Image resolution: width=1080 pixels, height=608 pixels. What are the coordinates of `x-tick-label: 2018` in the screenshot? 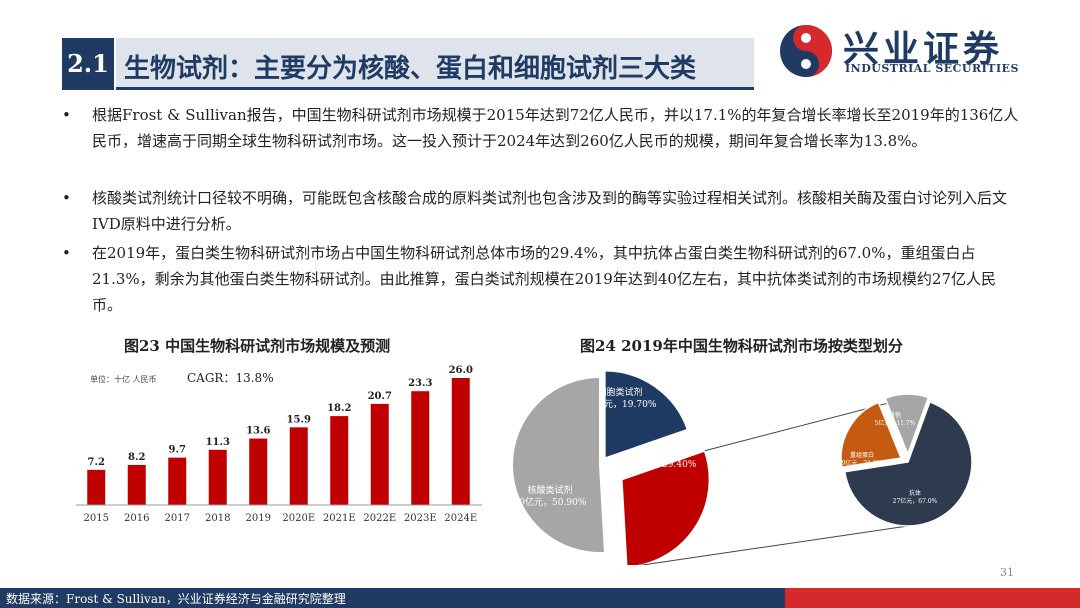 It's located at (217, 518).